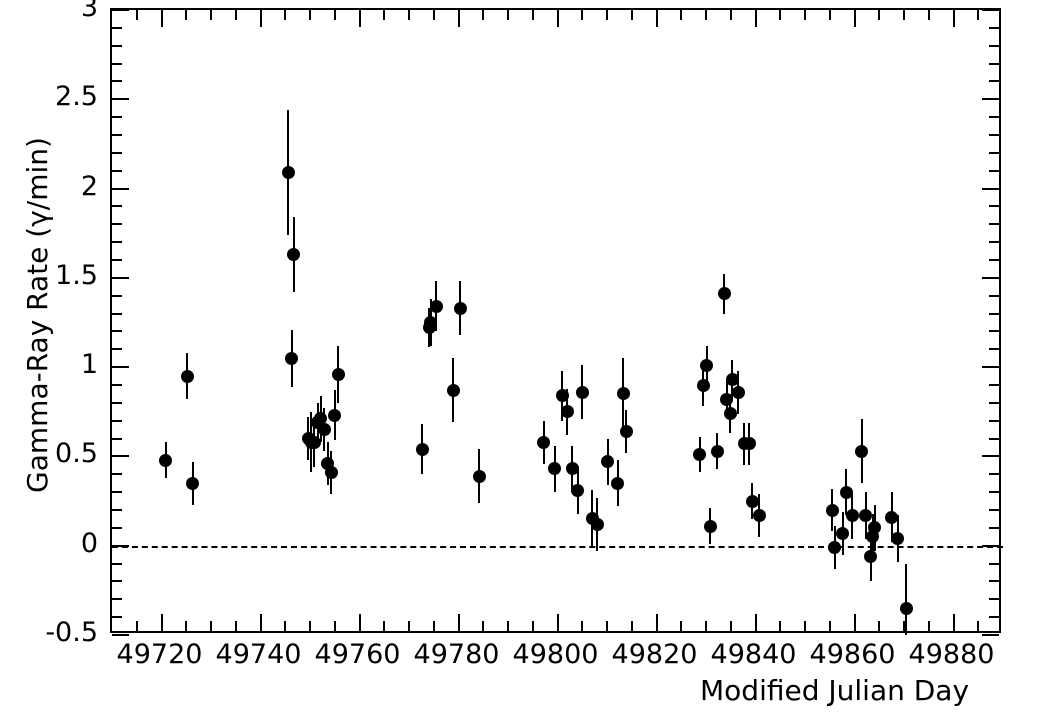 This screenshot has width=1038, height=713. Describe the element at coordinates (456, 654) in the screenshot. I see `x-axis-tick-label: 49780` at that location.